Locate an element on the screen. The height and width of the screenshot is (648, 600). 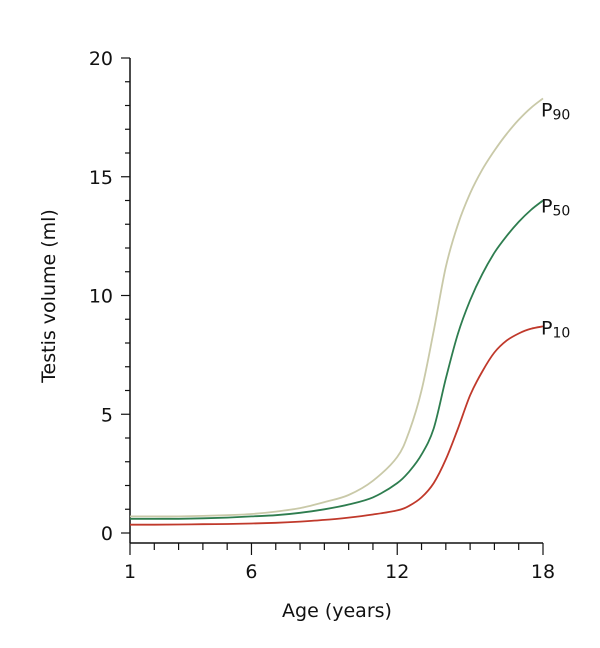
series-label-p10: P10 is located at coordinates (555, 329).